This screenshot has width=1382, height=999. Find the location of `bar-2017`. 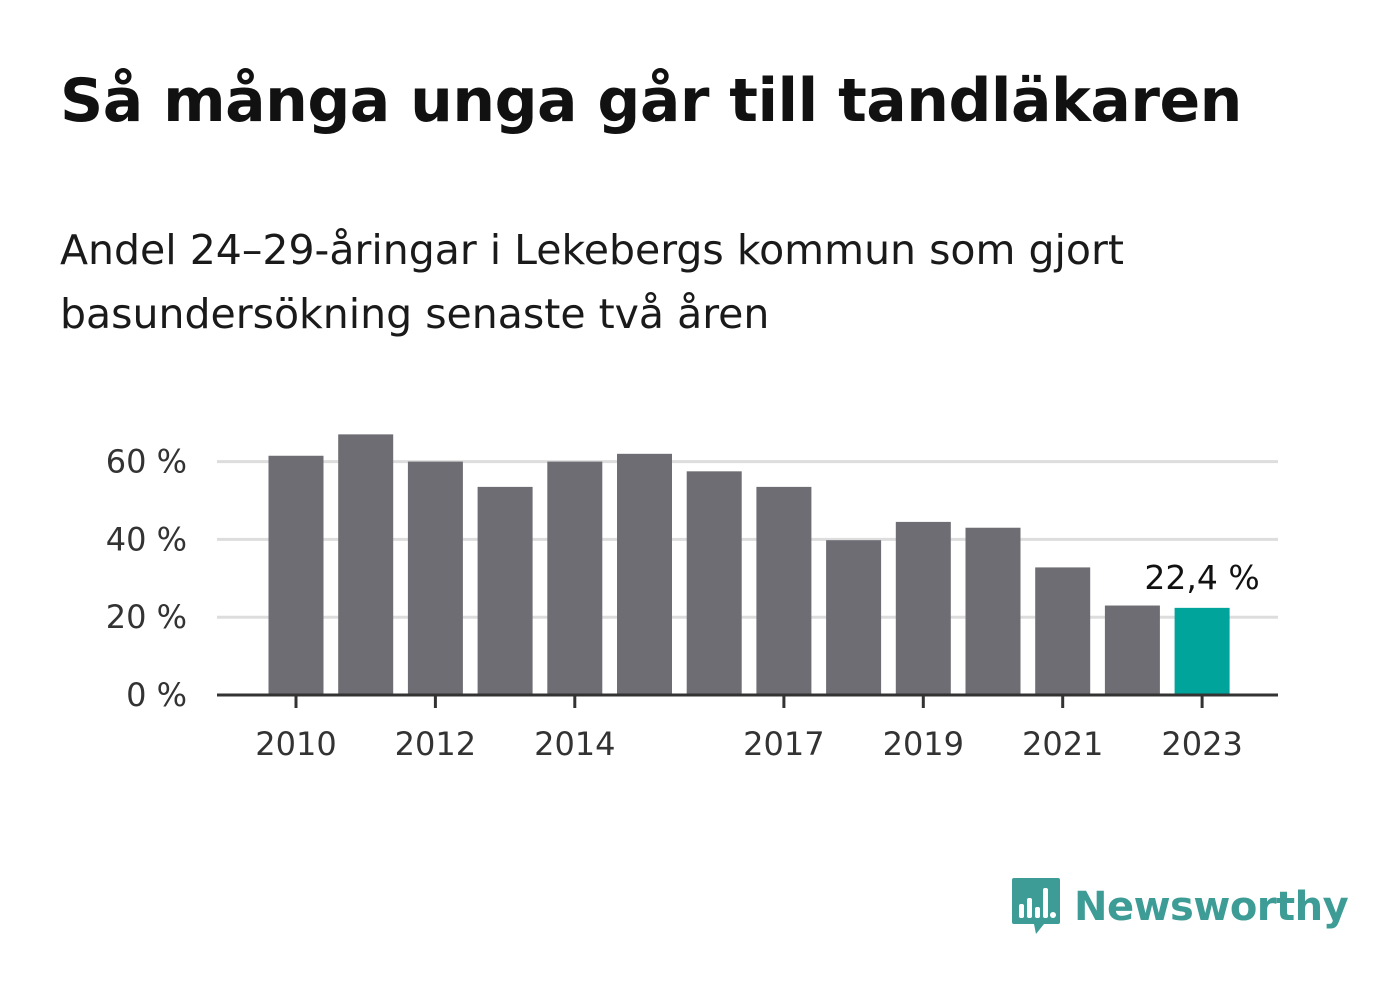

bar-2017 is located at coordinates (784, 590).